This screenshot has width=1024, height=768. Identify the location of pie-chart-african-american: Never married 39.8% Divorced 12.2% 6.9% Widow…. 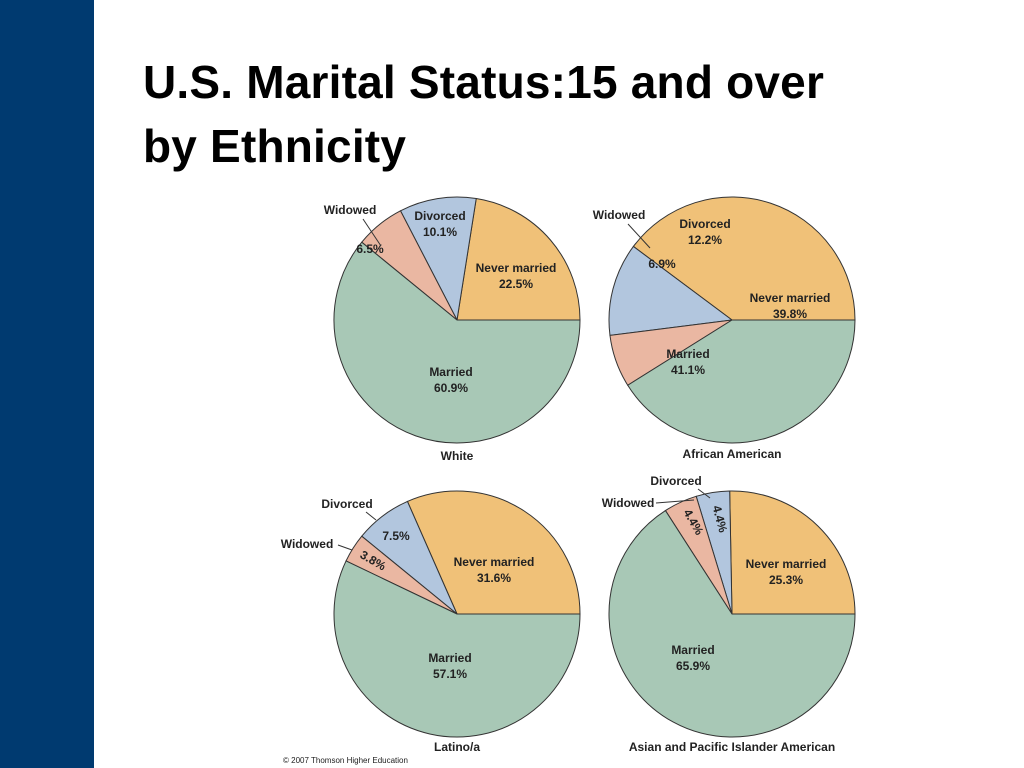
(724, 328).